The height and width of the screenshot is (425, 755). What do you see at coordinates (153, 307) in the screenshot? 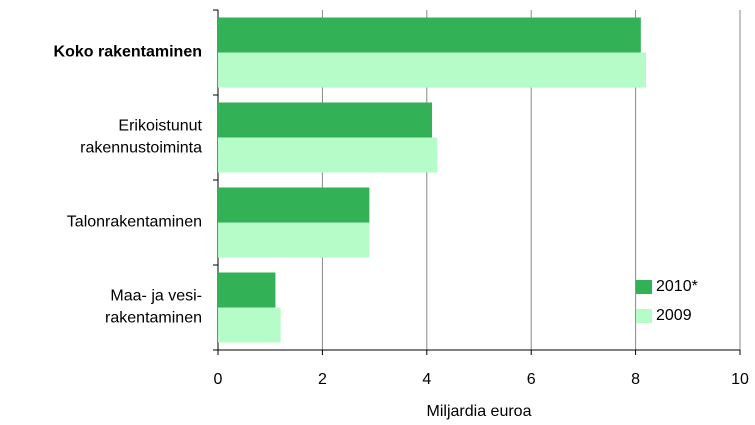
I see `y-tick-label: Maa- ja vesi-rakentaminen` at bounding box center [153, 307].